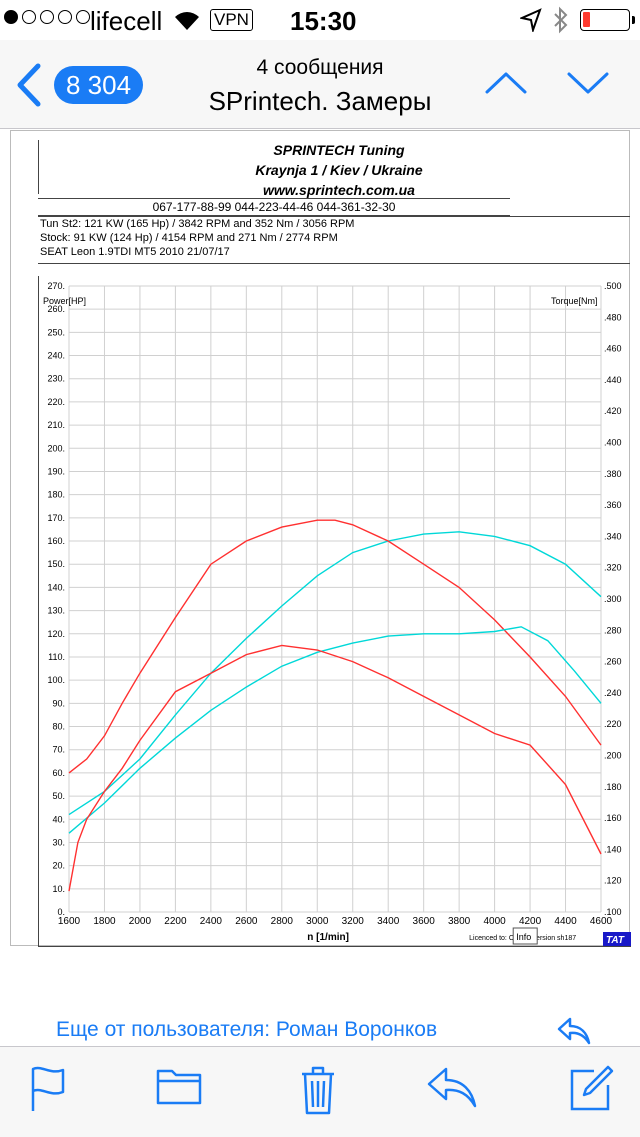 This screenshot has height=1137, width=640. What do you see at coordinates (506, 85) in the screenshot?
I see `chevron-up-icon` at bounding box center [506, 85].